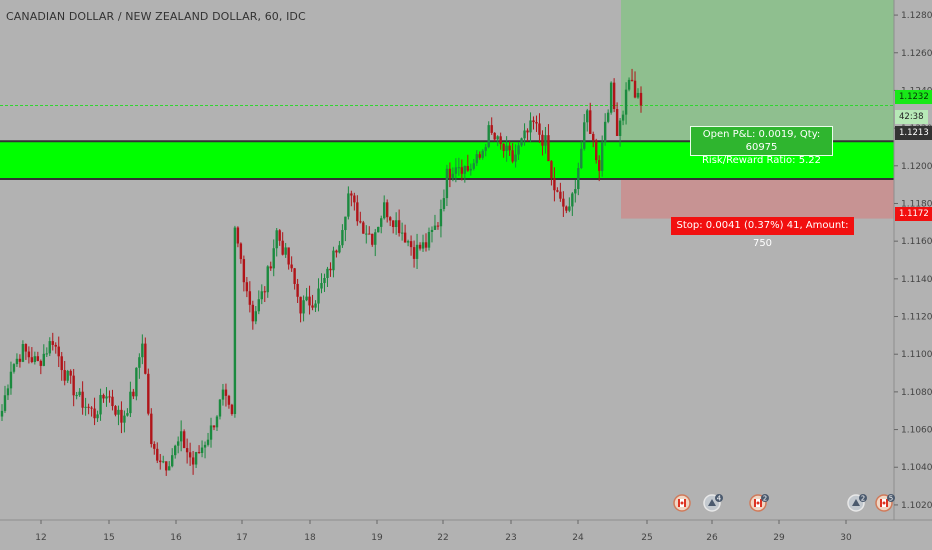 This screenshot has width=932, height=550. What do you see at coordinates (510, 538) in the screenshot?
I see `time-tick-label: 23` at bounding box center [510, 538].